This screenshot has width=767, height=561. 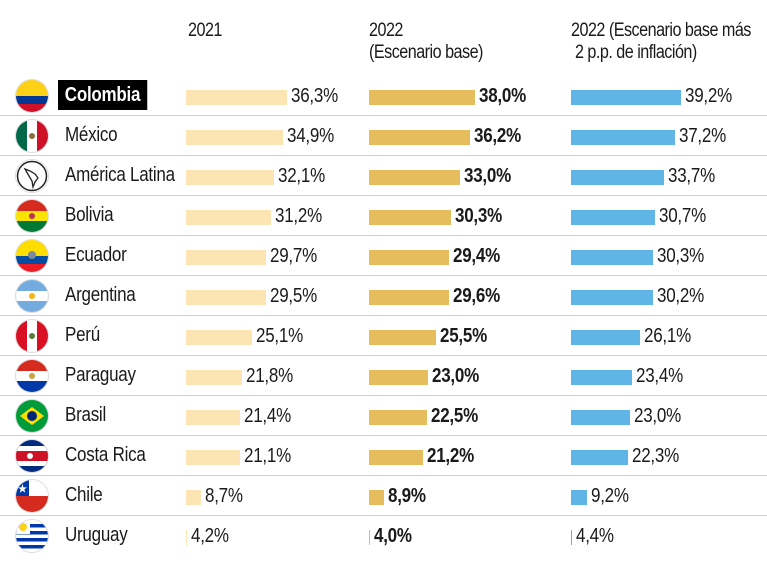 What do you see at coordinates (32, 336) in the screenshot?
I see `peru-flag-icon` at bounding box center [32, 336].